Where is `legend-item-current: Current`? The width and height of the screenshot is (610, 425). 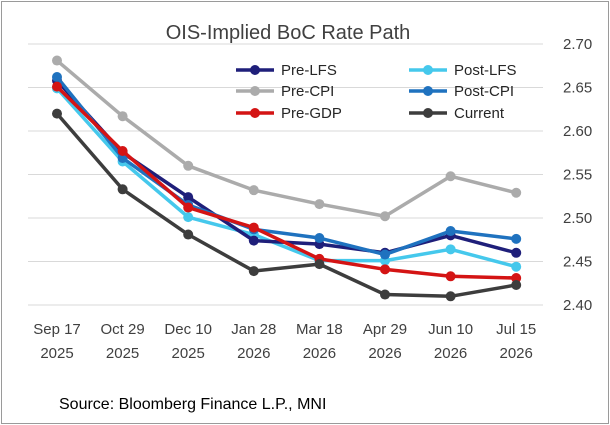 legend-item-current: Current is located at coordinates (457, 113).